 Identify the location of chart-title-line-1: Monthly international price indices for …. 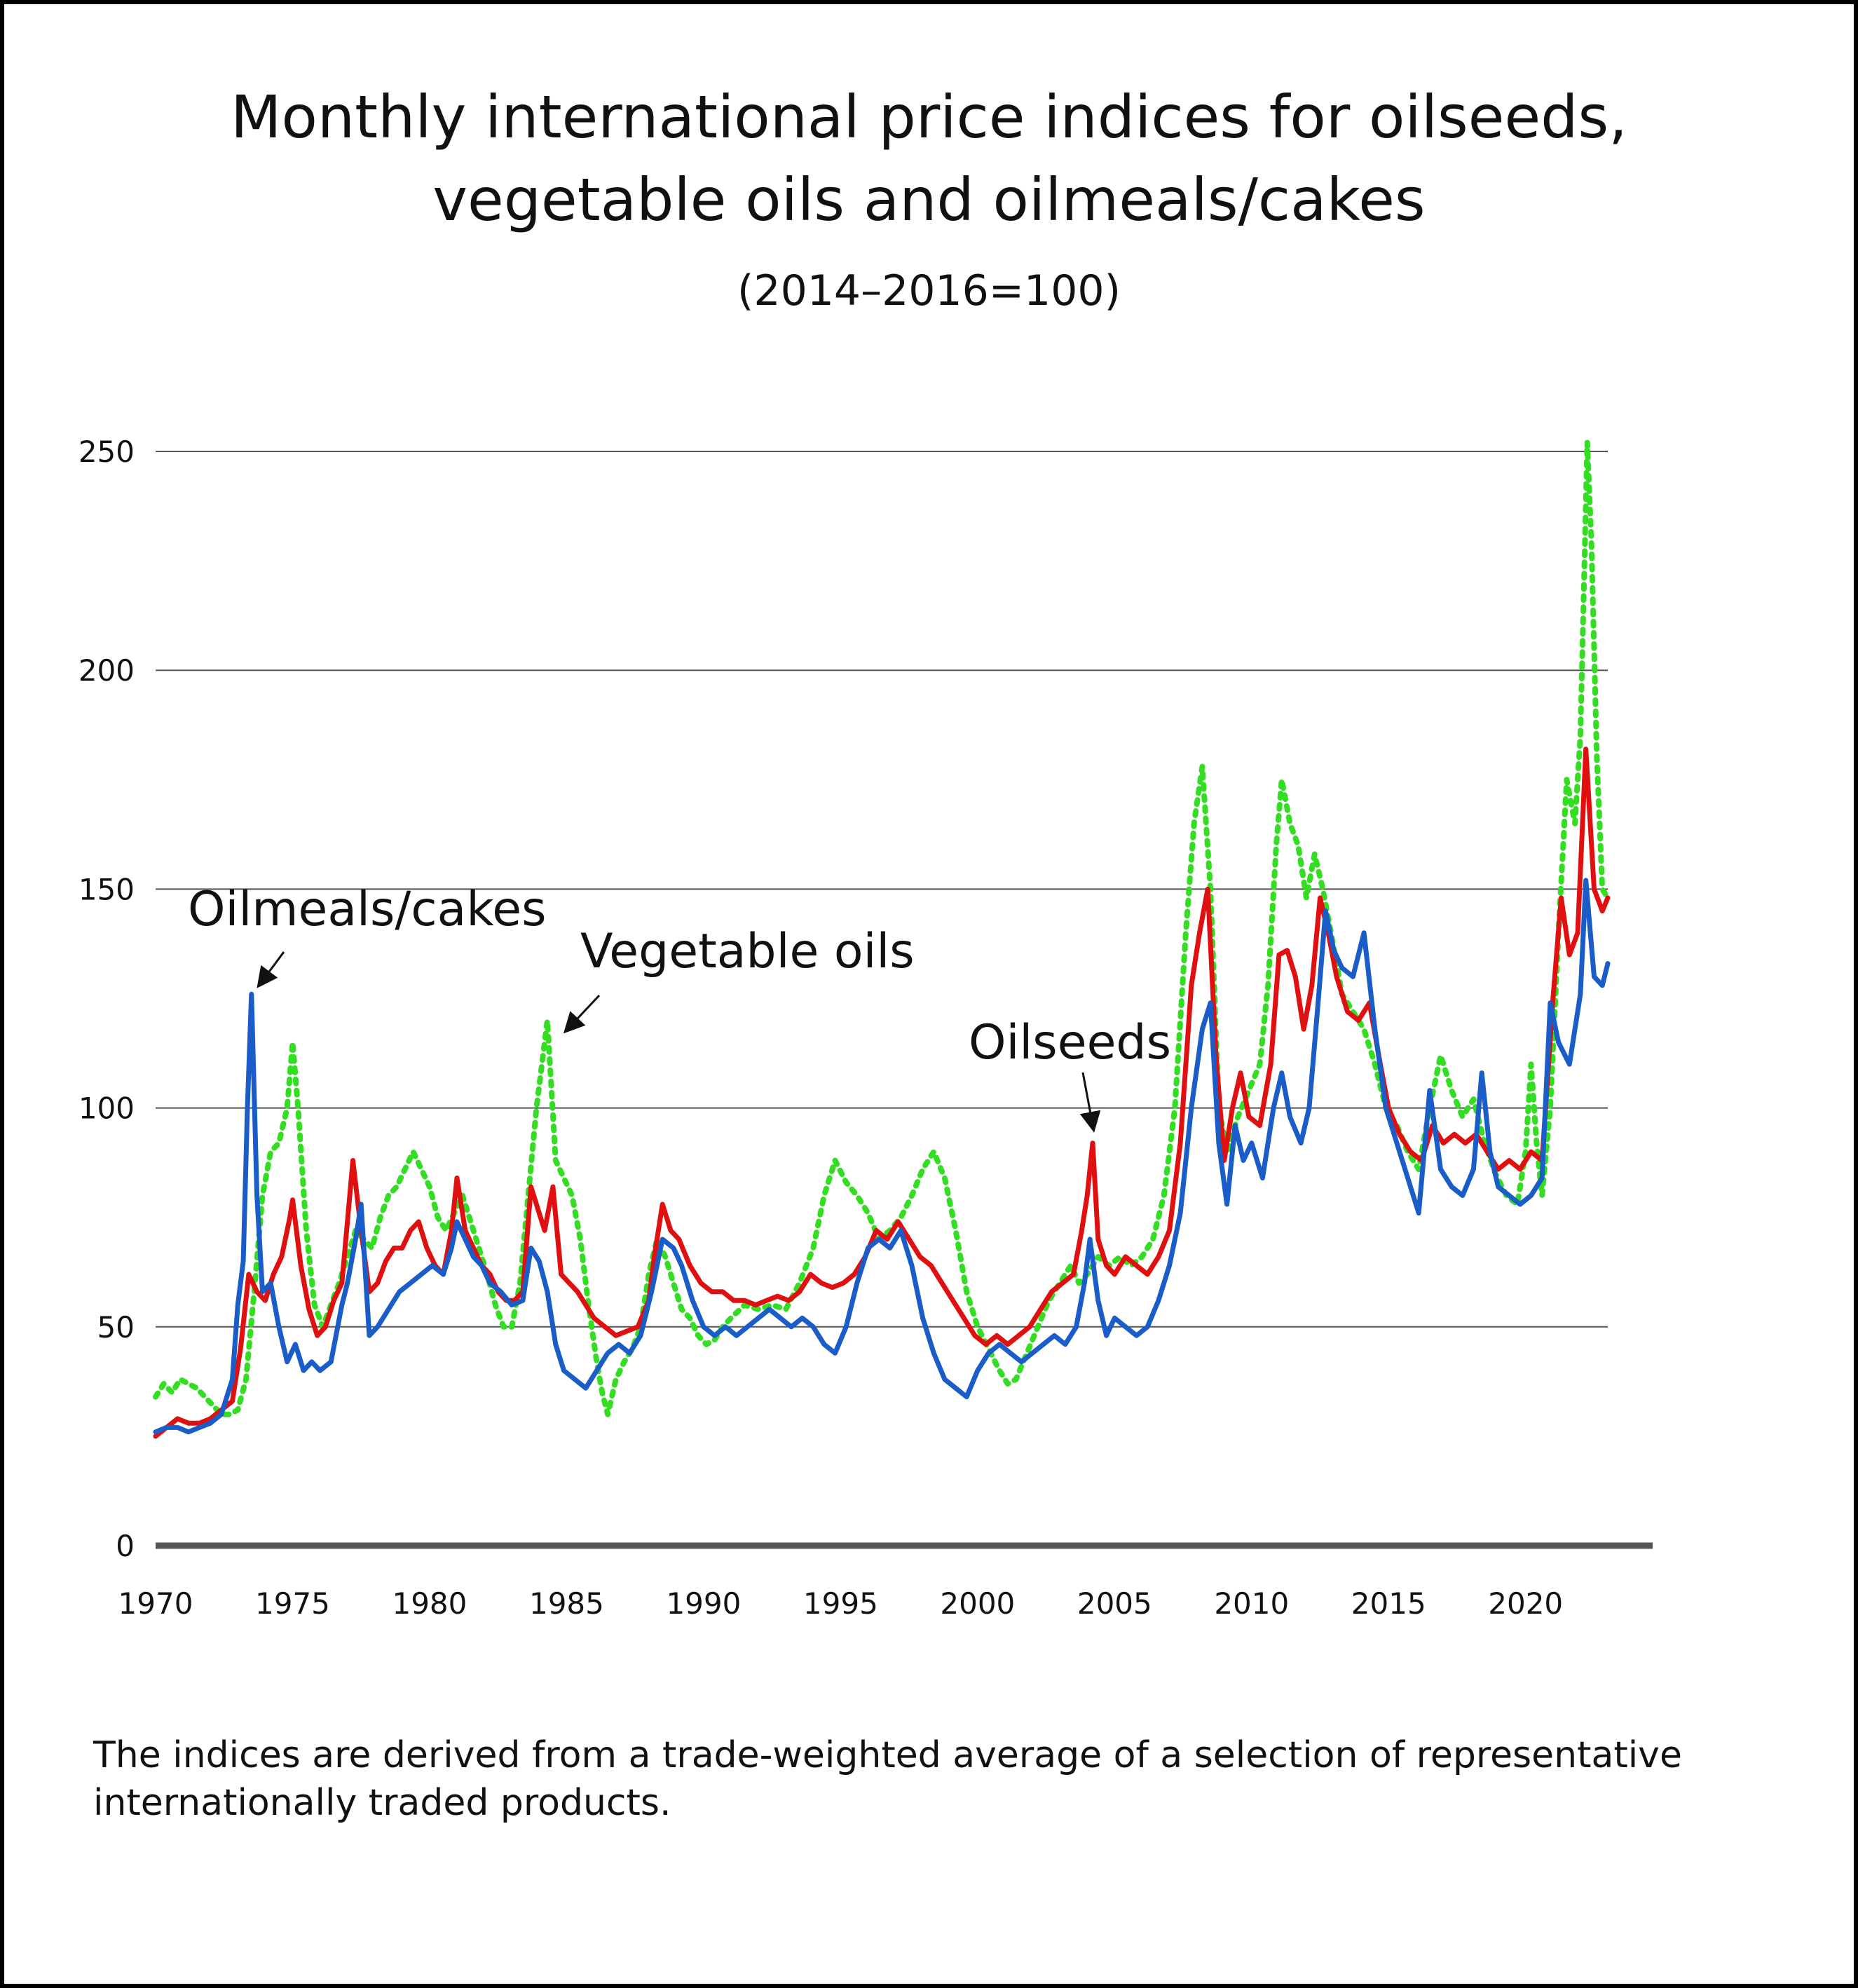
(929, 117).